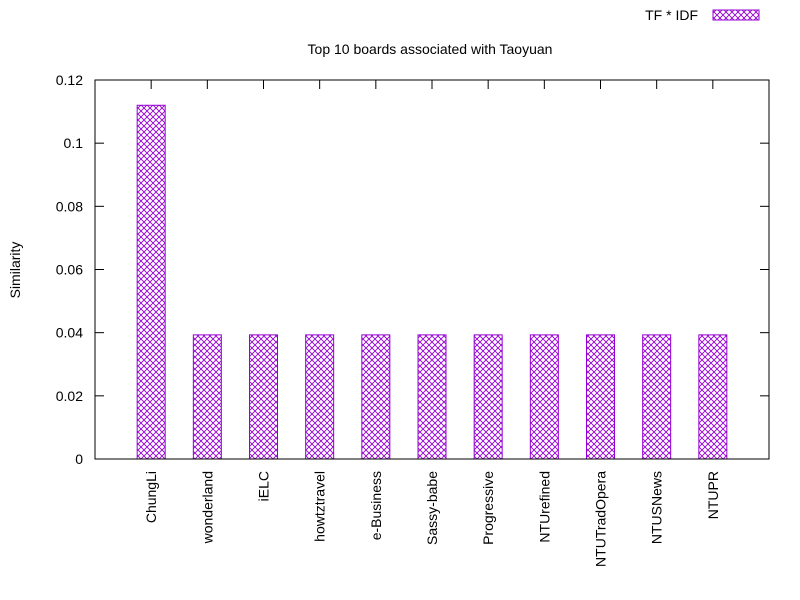 The width and height of the screenshot is (800, 600). I want to click on chart-title: Top 10 boards associated with Taoyuan, so click(430, 49).